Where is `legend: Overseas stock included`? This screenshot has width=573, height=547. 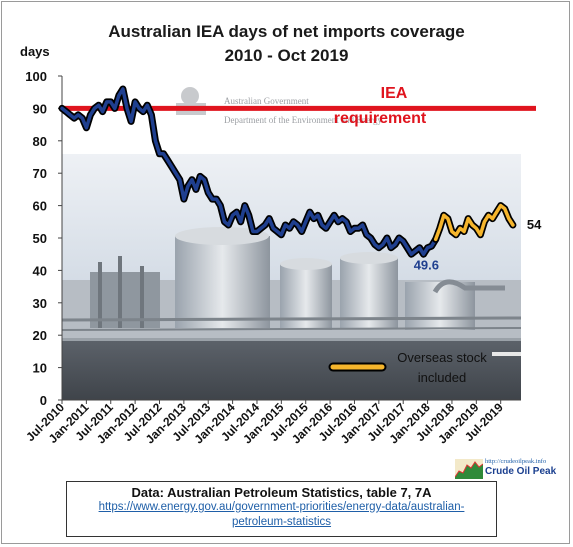 legend: Overseas stock included is located at coordinates (407, 367).